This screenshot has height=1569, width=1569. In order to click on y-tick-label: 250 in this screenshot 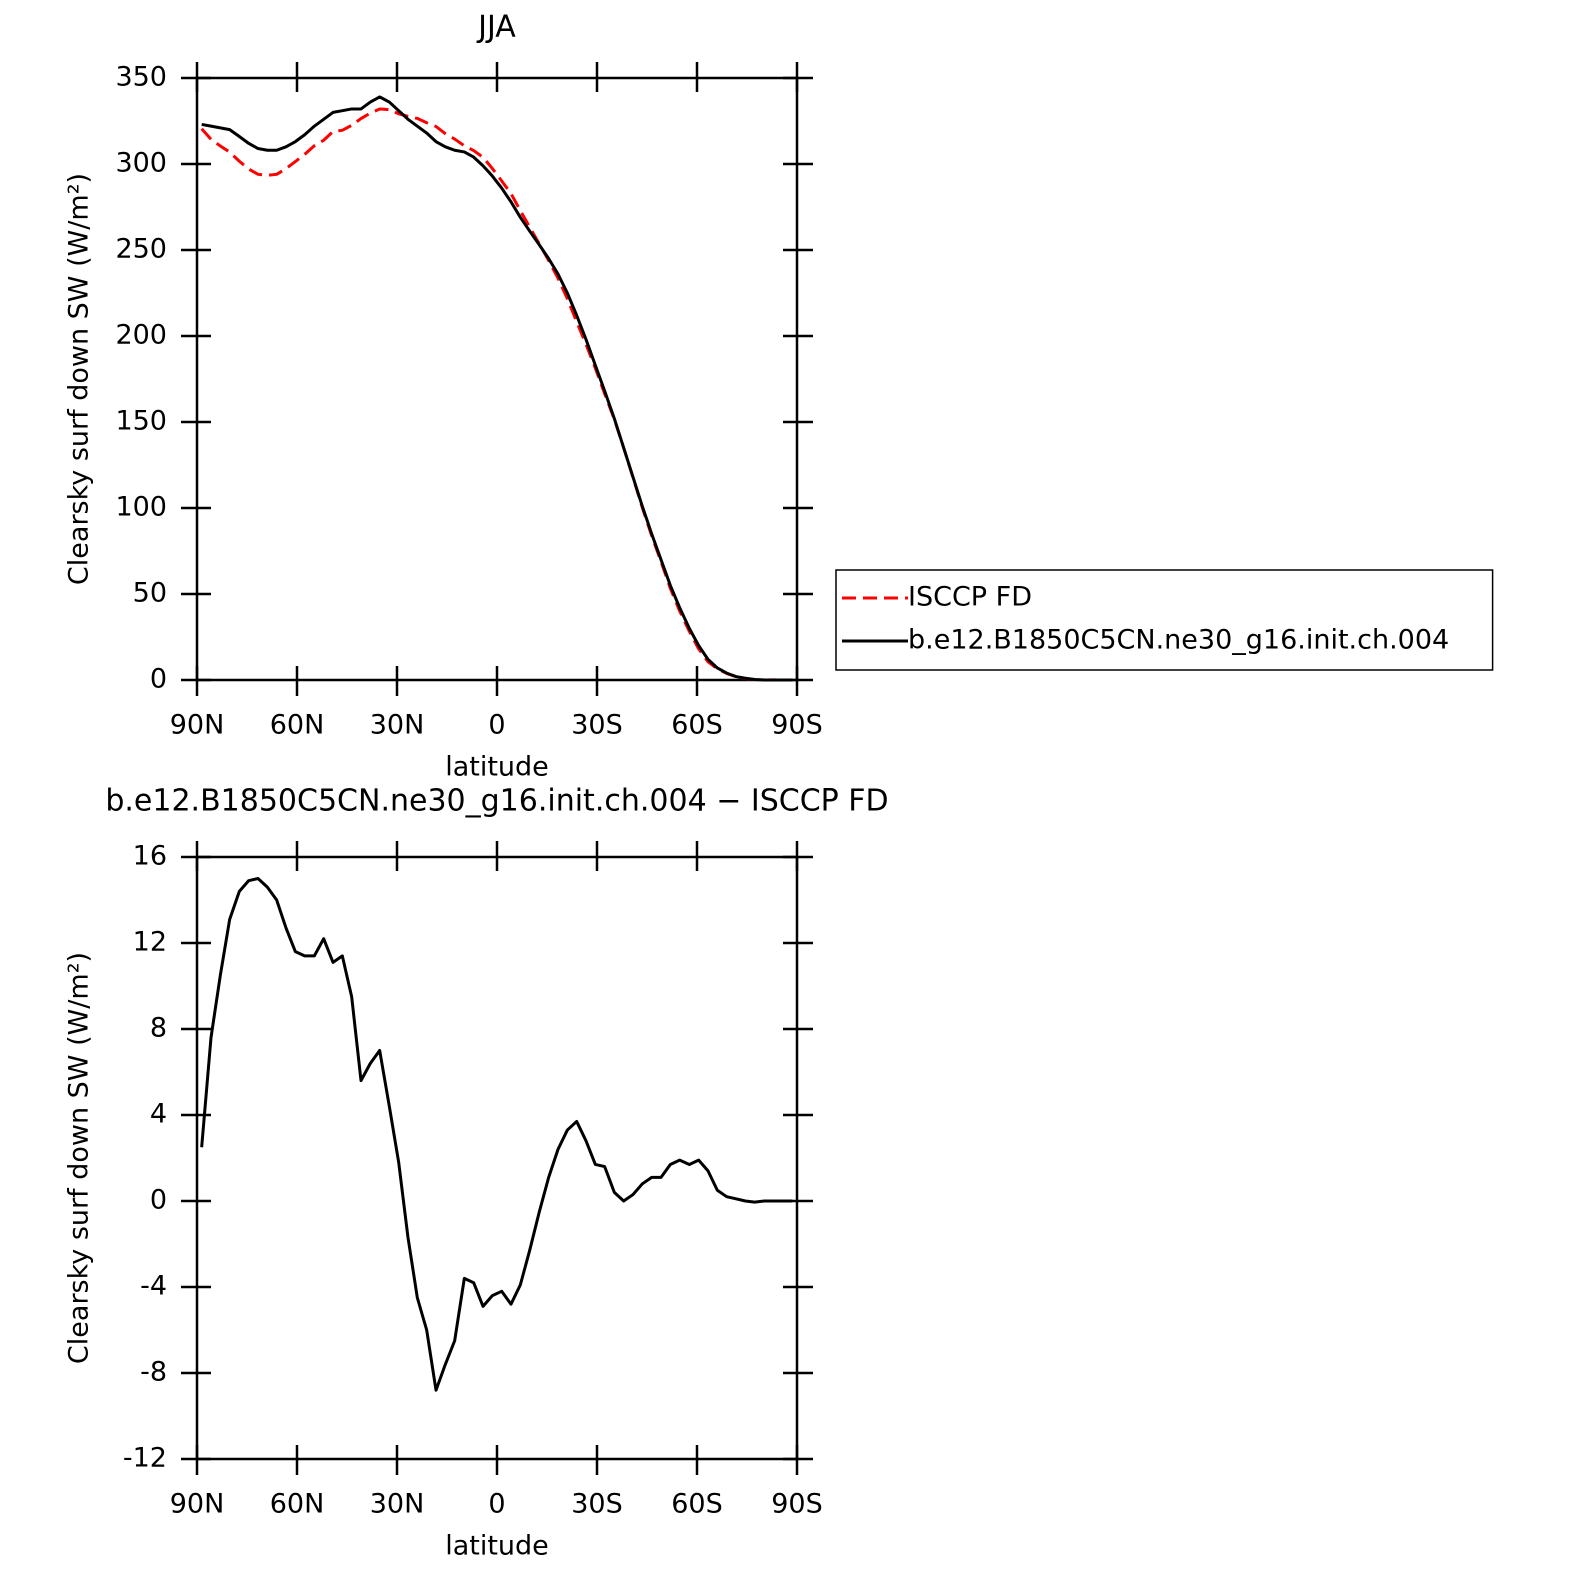, I will do `click(141, 249)`.